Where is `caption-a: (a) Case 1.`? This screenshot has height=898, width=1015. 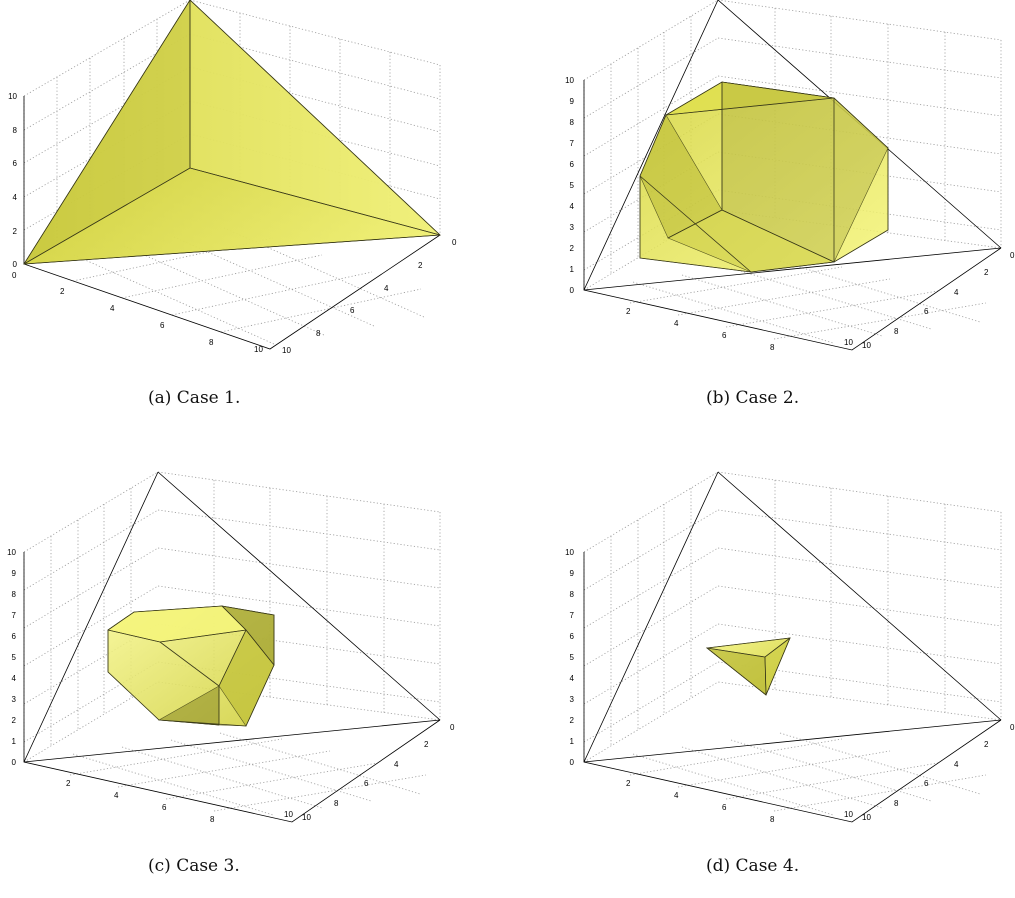
caption-a: (a) Case 1. is located at coordinates (194, 398).